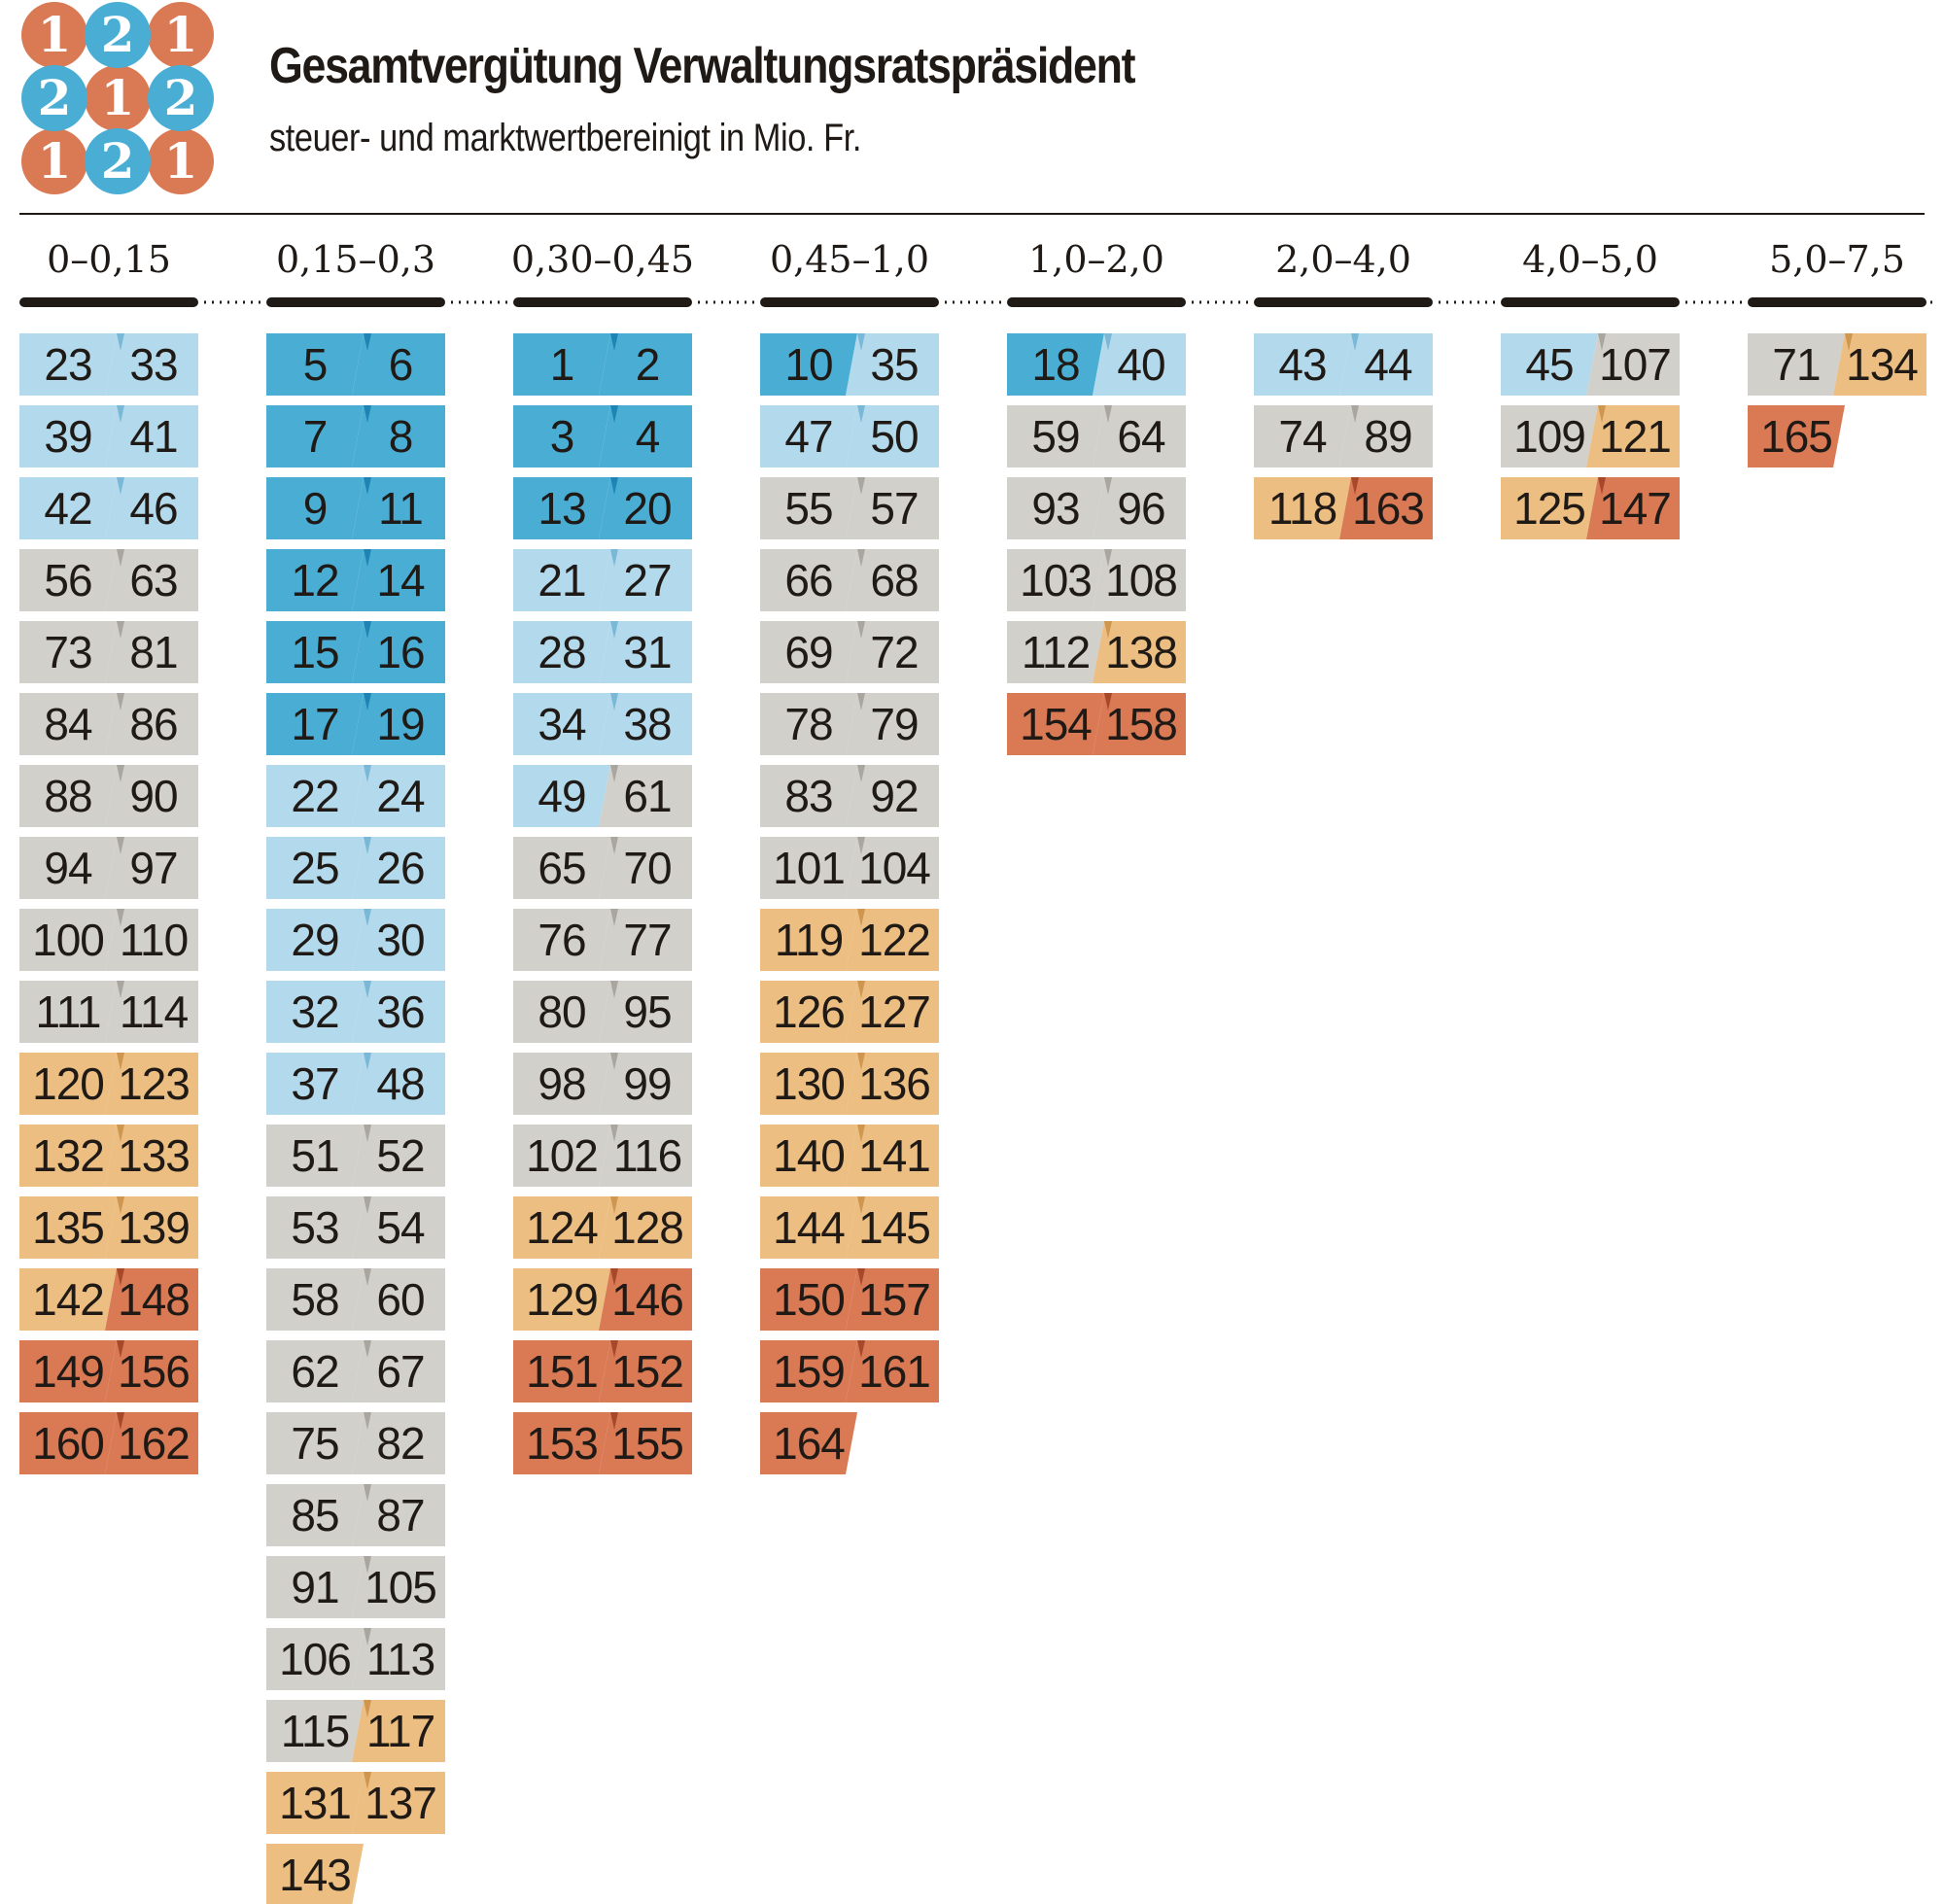  I want to click on rank-number: 77, so click(647, 940).